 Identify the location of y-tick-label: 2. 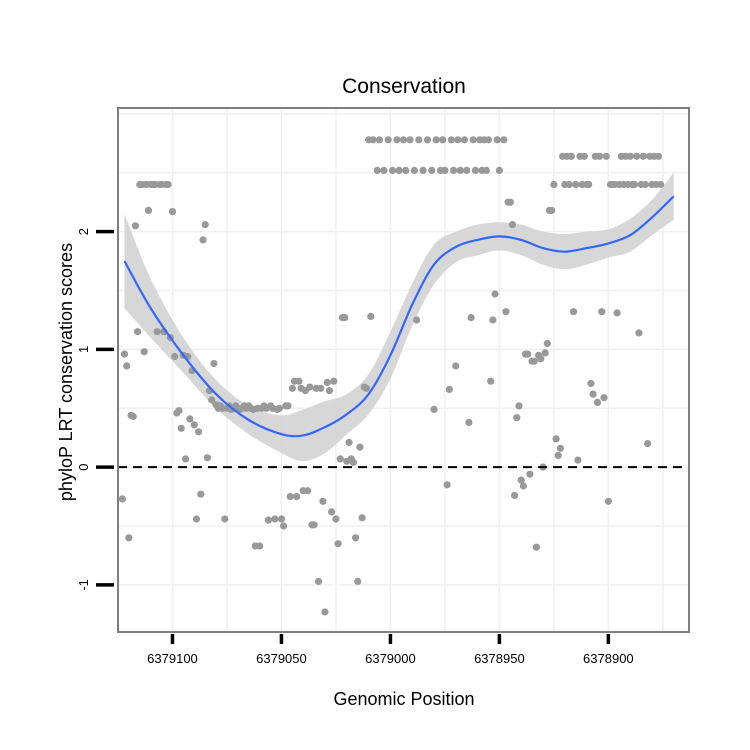
(83, 231).